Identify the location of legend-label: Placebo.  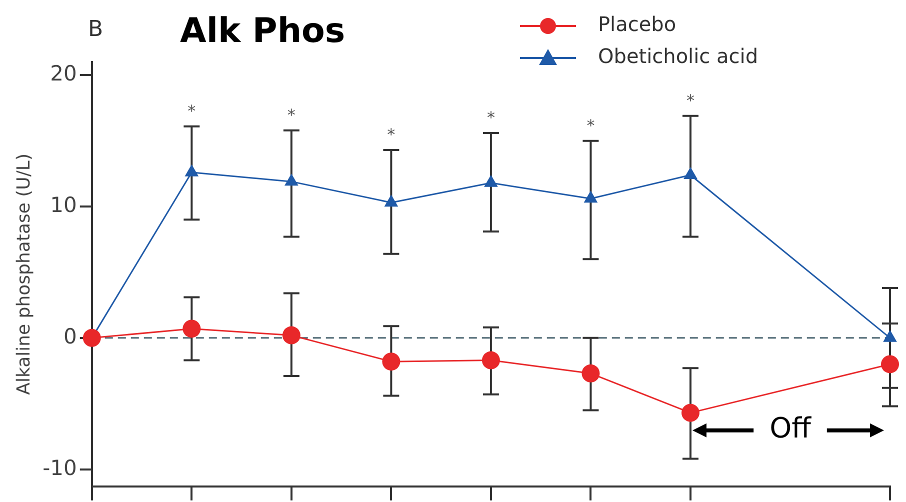
(637, 24).